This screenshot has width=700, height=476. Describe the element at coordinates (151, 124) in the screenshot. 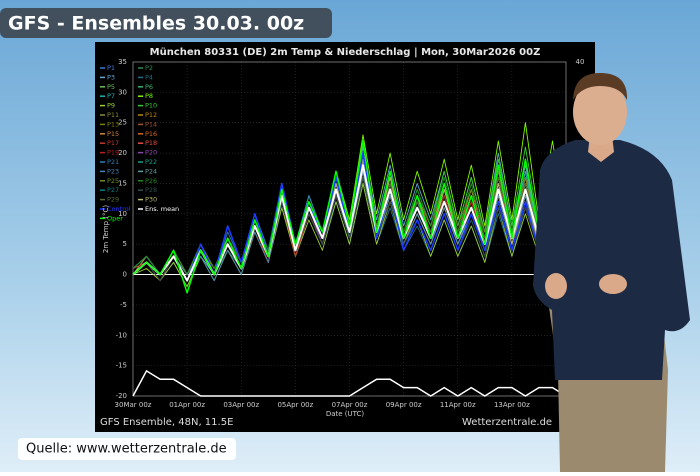

I see `legend-label: P14` at that location.